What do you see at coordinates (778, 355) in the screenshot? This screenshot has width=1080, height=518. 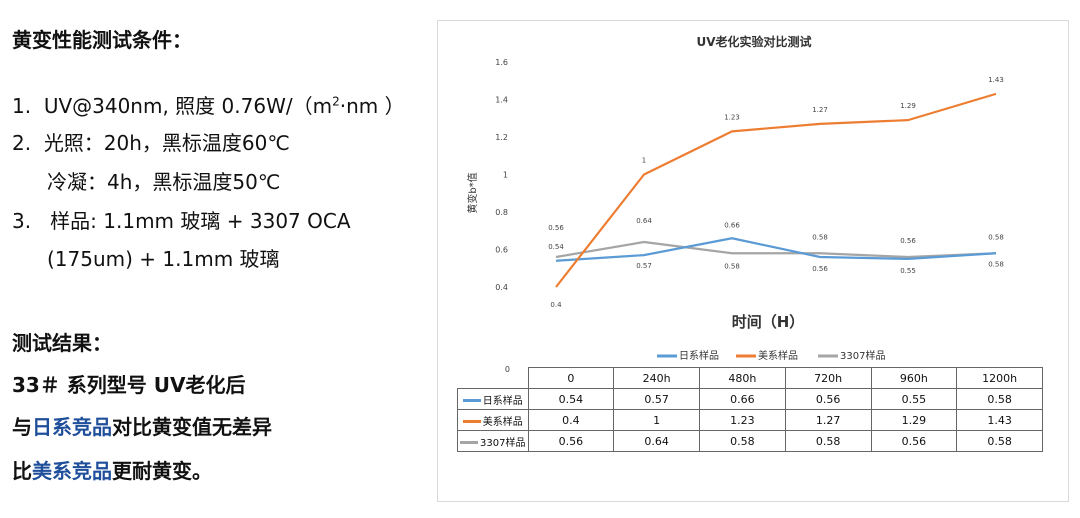 I see `legend-entry: 美系样品` at bounding box center [778, 355].